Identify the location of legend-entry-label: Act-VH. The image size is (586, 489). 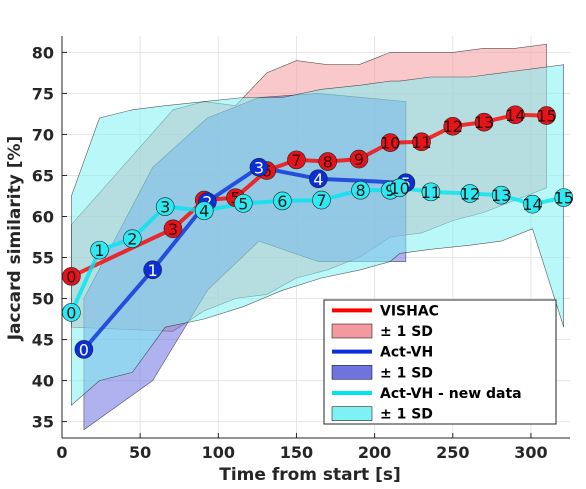
(406, 353).